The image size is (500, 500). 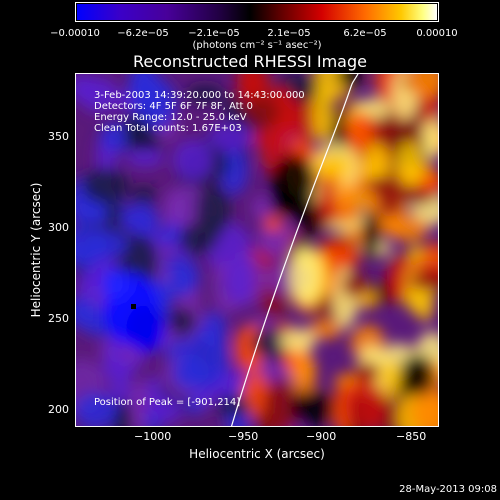 What do you see at coordinates (58, 136) in the screenshot?
I see `y-tick-label: 350` at bounding box center [58, 136].